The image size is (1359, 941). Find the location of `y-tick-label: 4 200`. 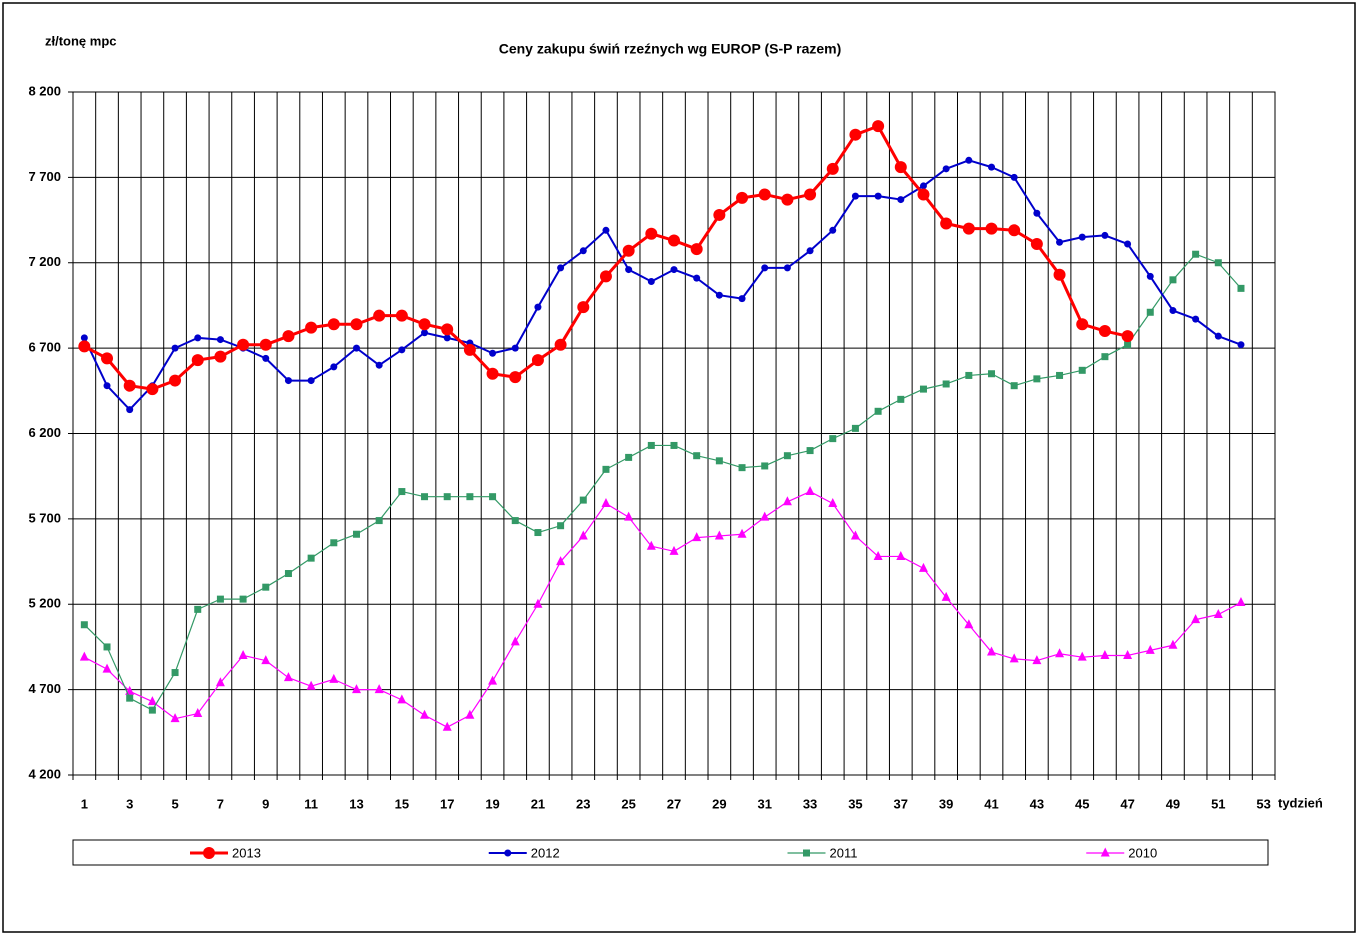

y-tick-label: 4 200 is located at coordinates (44, 773).